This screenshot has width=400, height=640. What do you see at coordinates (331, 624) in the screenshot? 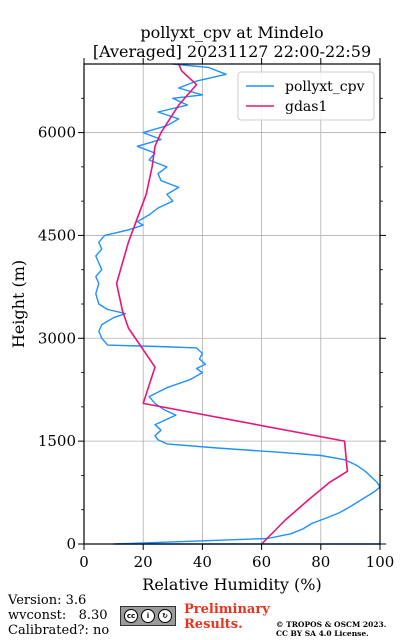
I see `copyright-line1: © TROPOS & OSCM 2023.` at bounding box center [331, 624].